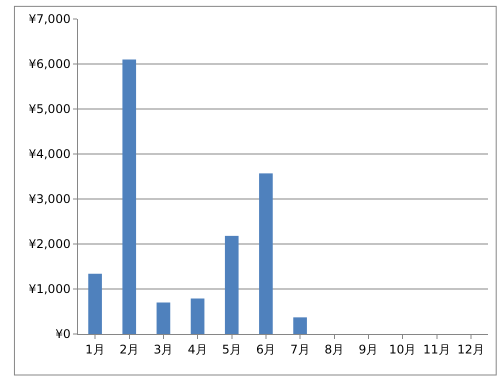 Image resolution: width=500 pixels, height=378 pixels. I want to click on x-tick-label: 7月, so click(300, 349).